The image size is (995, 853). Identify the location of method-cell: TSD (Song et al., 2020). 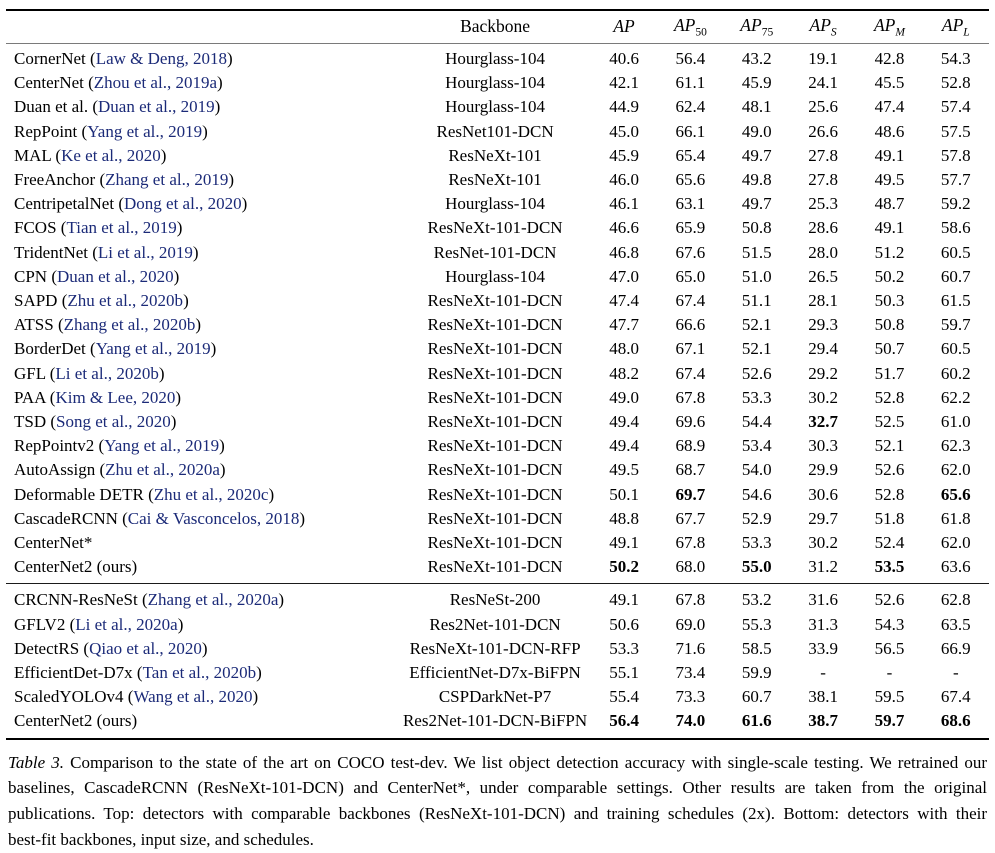
(95, 422).